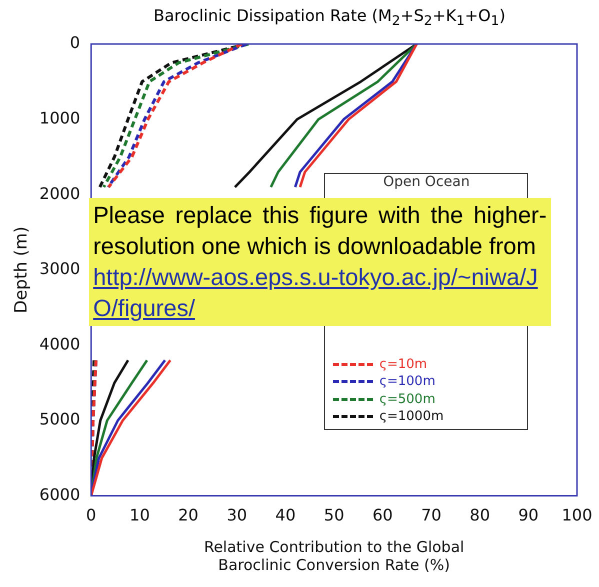 The image size is (599, 587). Describe the element at coordinates (59, 419) in the screenshot. I see `y-tick-label: 5000` at that location.